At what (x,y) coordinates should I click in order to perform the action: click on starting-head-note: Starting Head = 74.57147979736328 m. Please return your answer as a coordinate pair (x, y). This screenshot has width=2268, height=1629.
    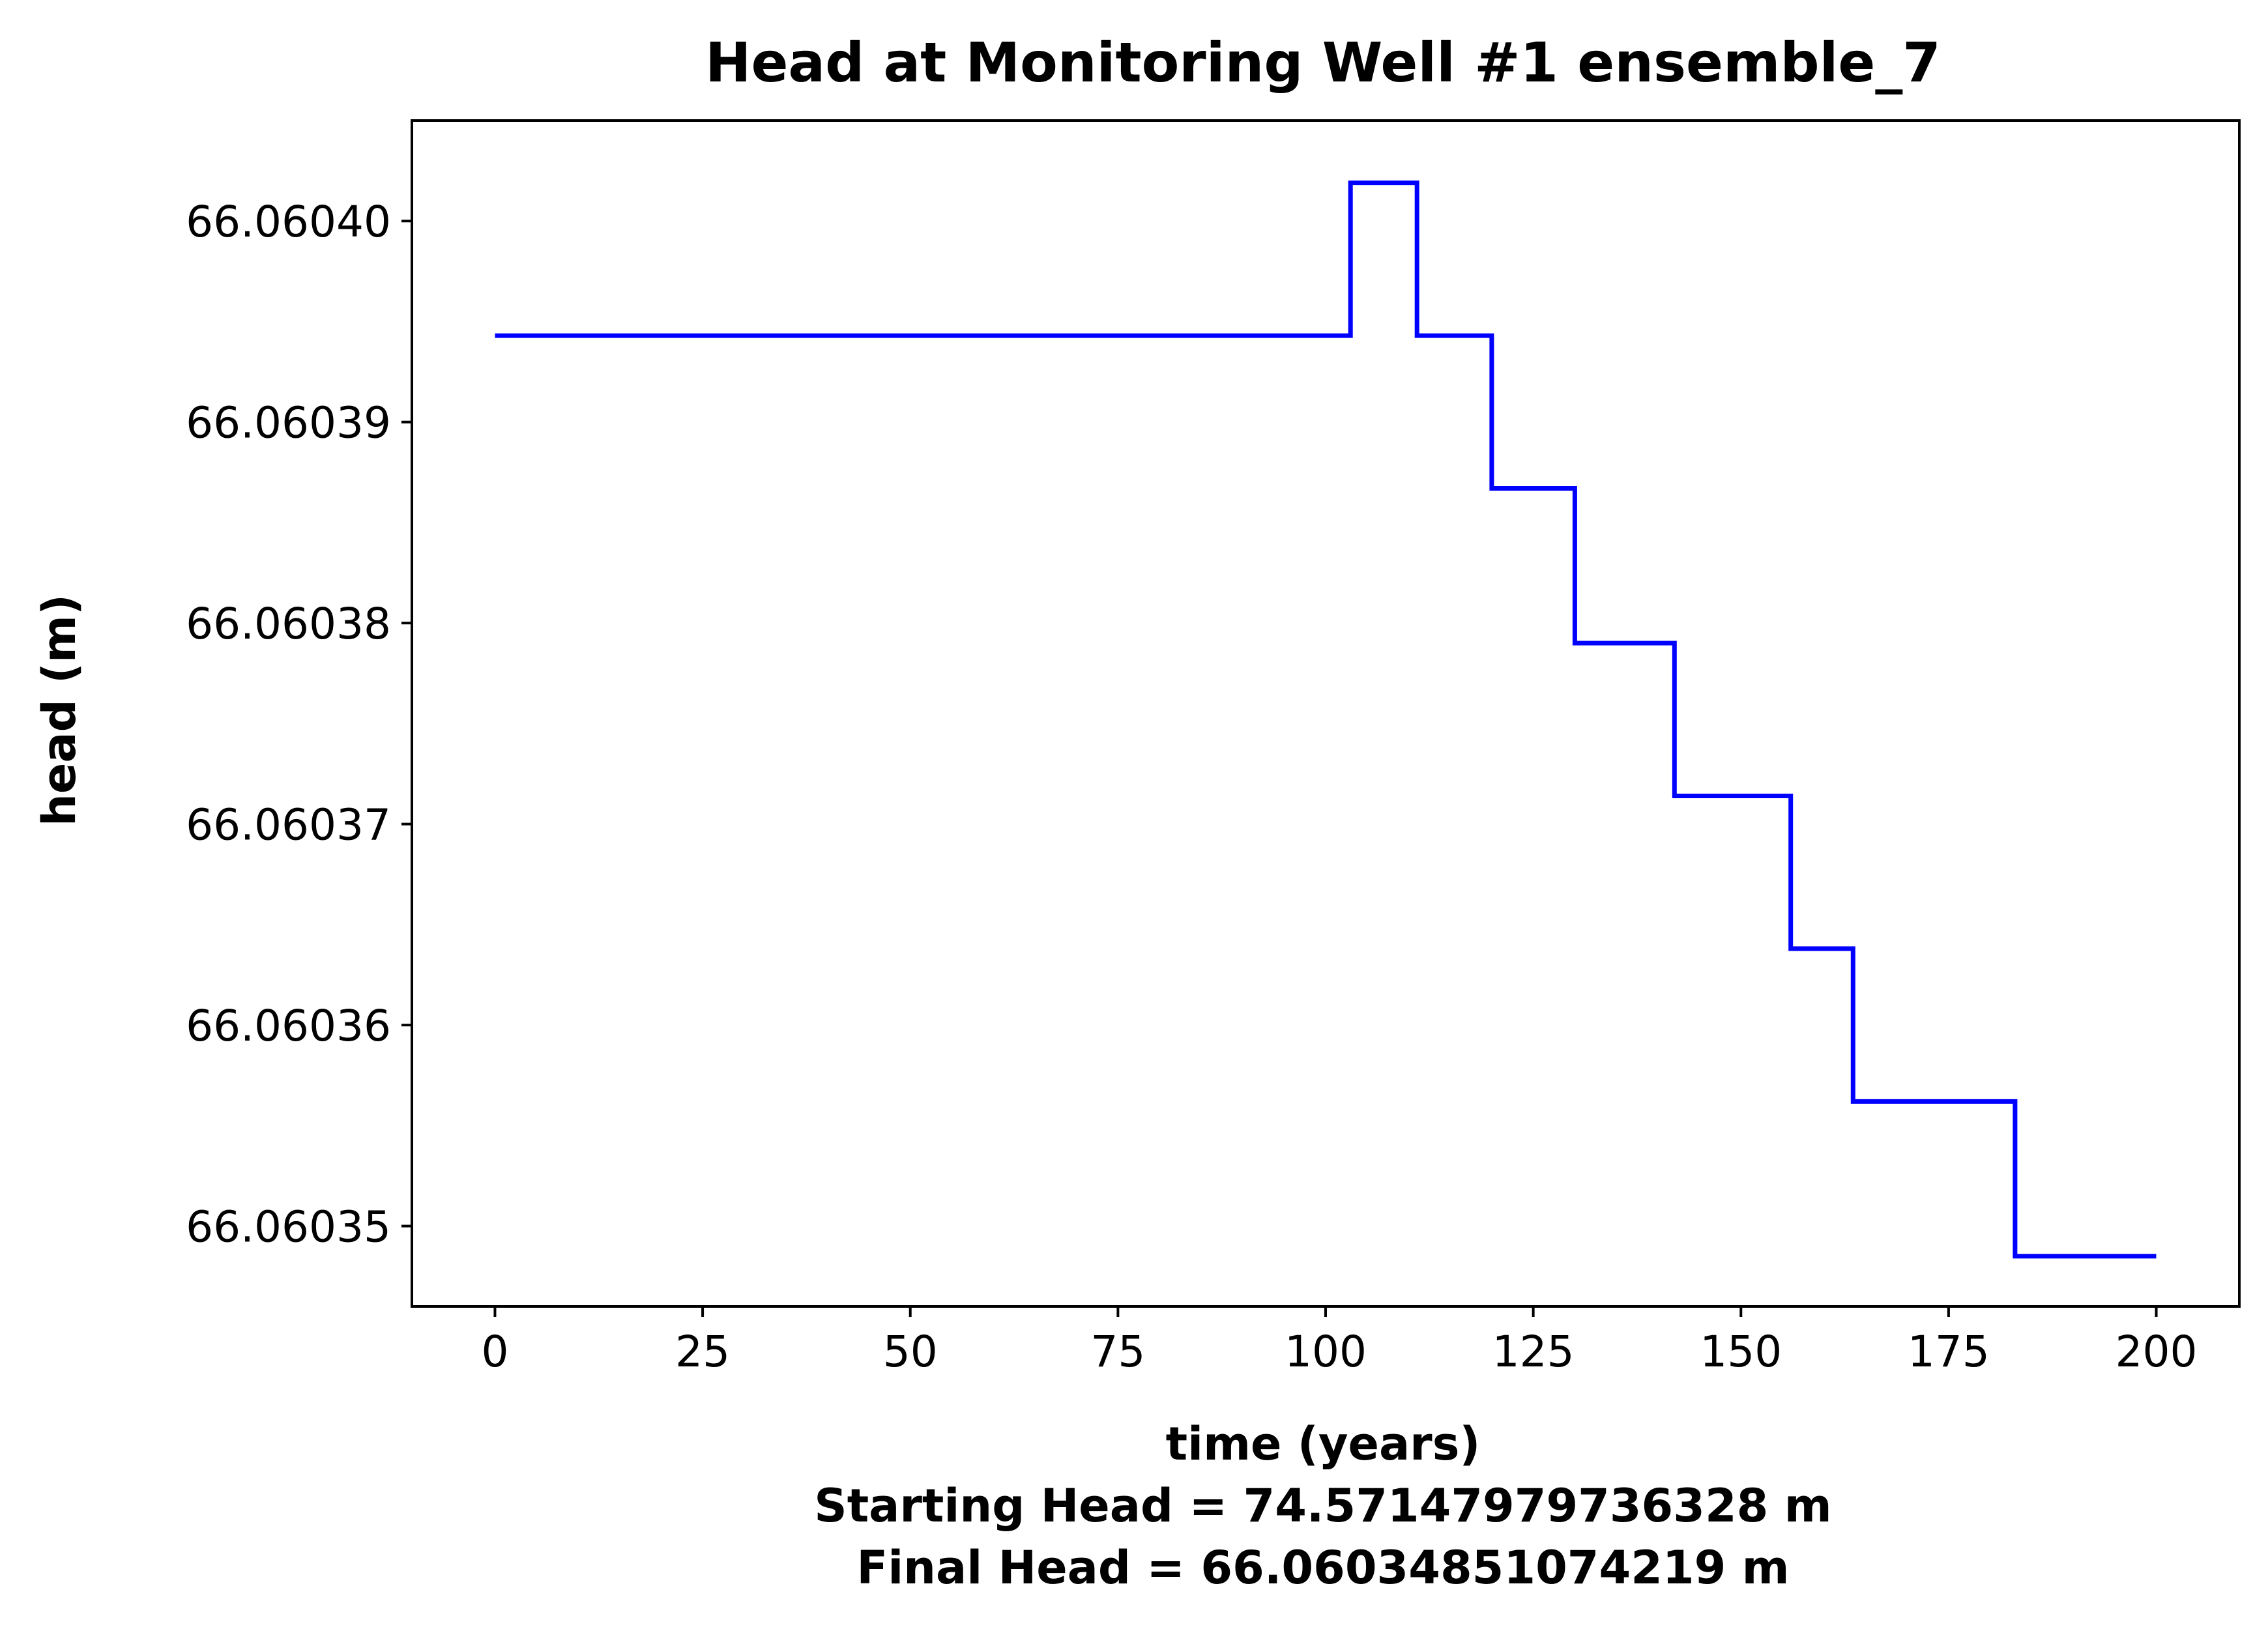
    Looking at the image, I should click on (1322, 1506).